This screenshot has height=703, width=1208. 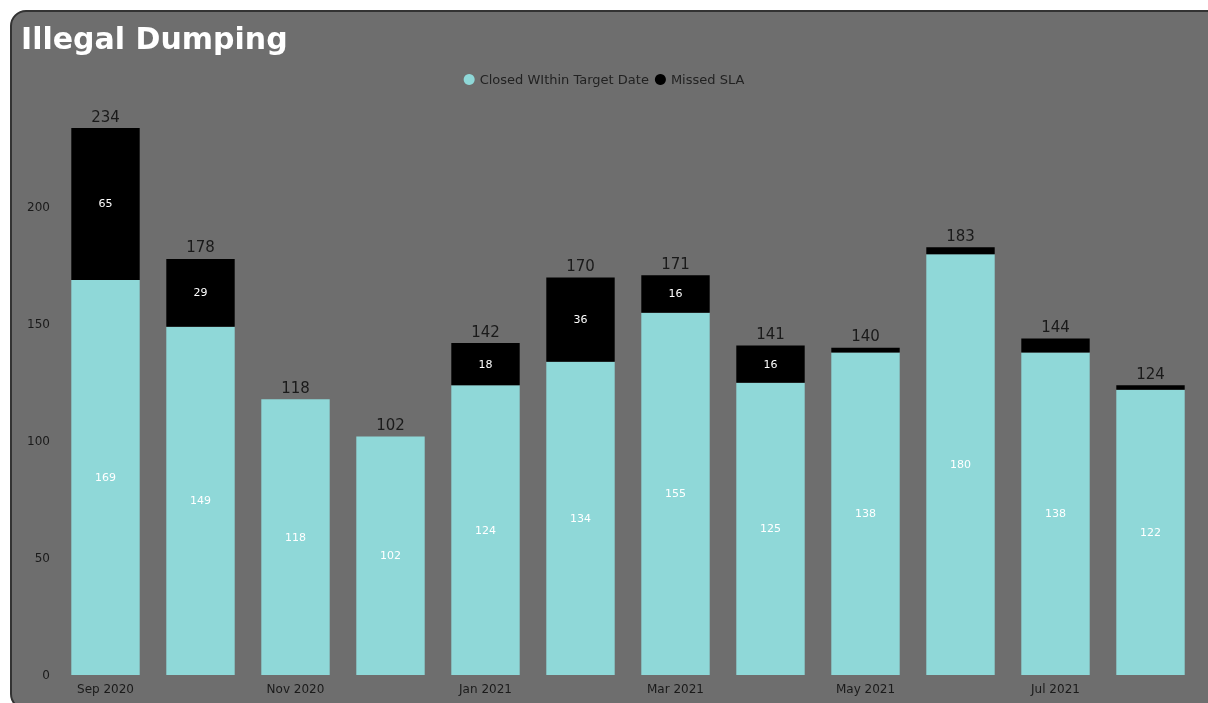 I want to click on chart-title: Illegal Dumping, so click(x=154, y=38).